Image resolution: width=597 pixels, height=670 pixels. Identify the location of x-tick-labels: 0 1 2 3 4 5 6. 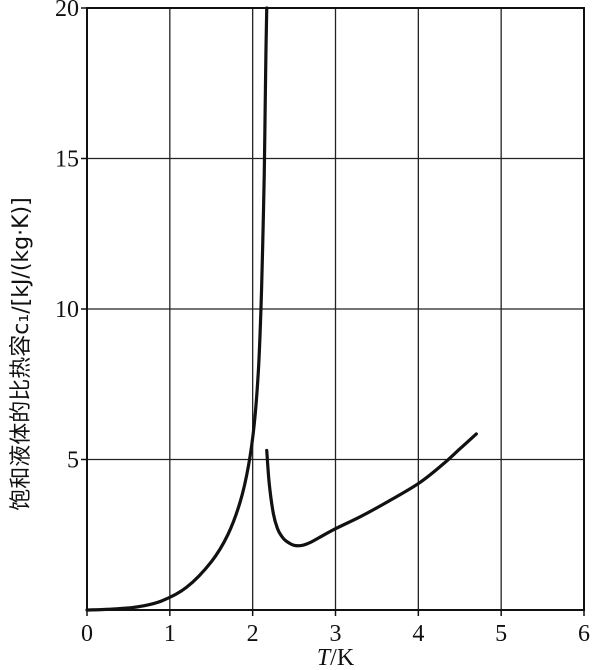
(335, 628).